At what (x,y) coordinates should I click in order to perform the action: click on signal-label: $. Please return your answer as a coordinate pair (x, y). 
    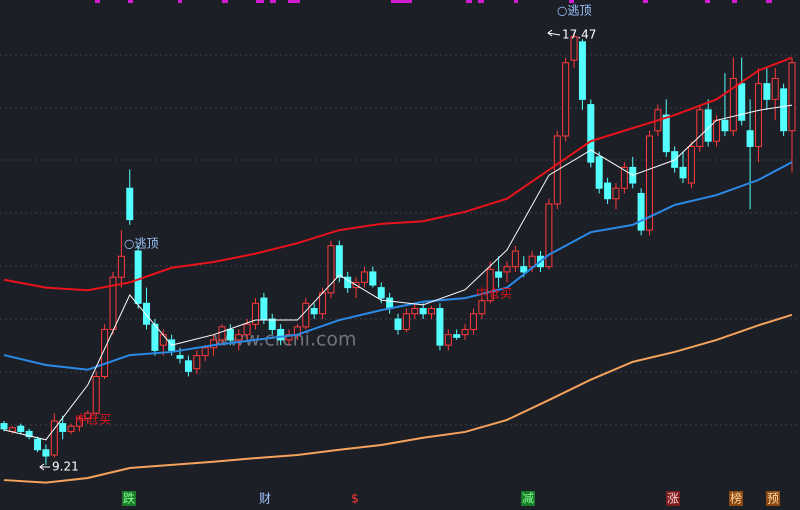
    Looking at the image, I should click on (355, 499).